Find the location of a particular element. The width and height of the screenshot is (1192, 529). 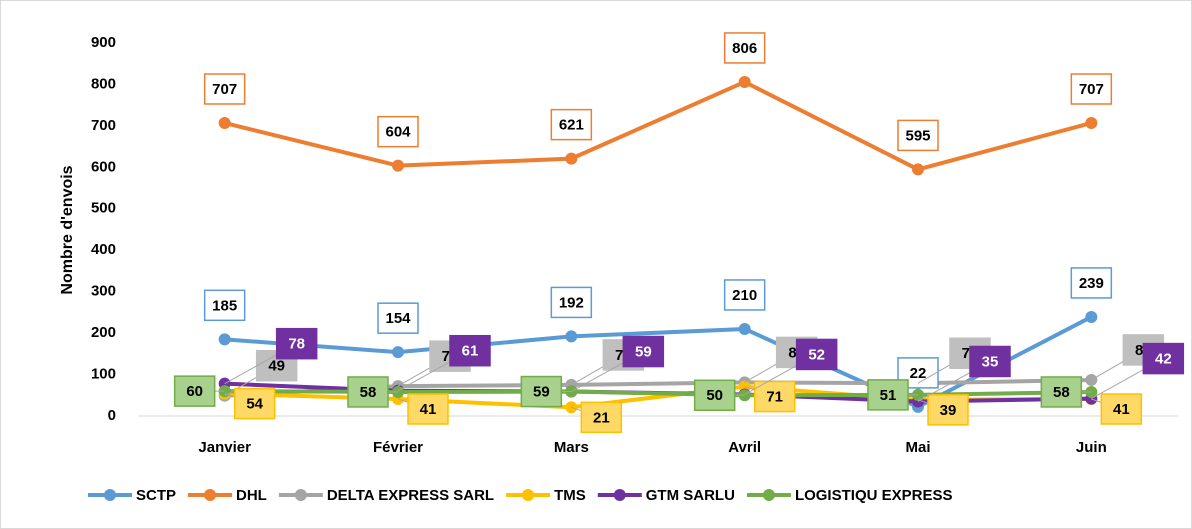

data-label: 621 is located at coordinates (571, 125).